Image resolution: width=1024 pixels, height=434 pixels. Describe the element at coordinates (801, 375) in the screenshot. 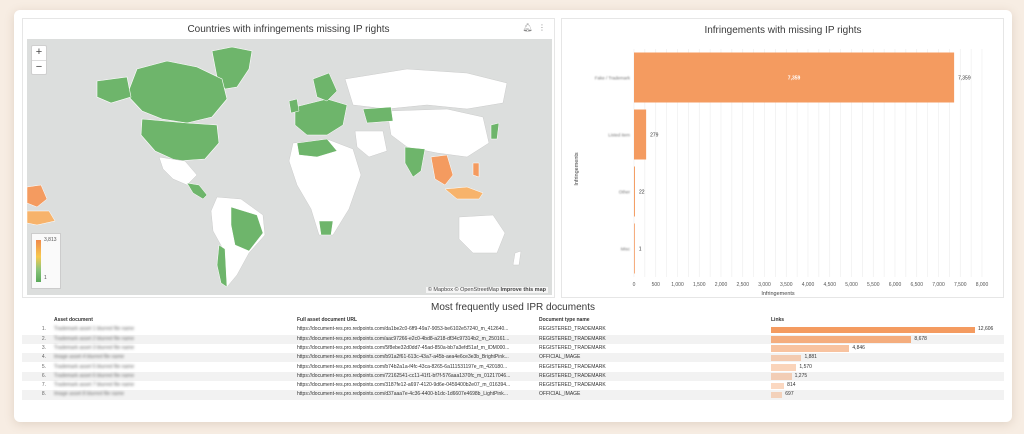

I see `links-value: 1,275` at that location.